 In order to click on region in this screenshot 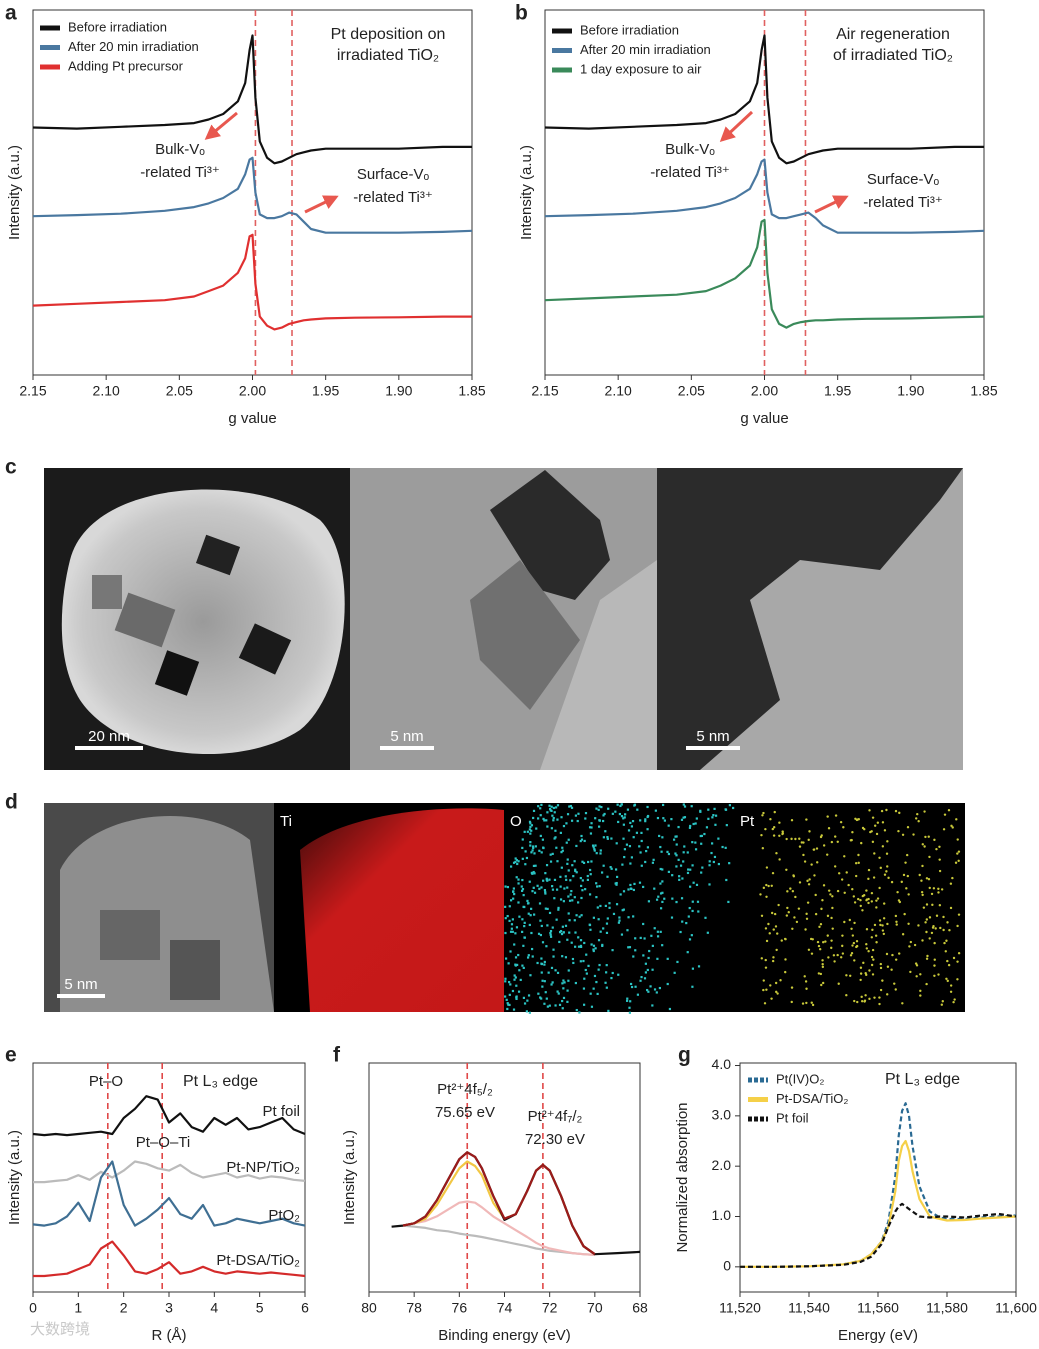, I will do `click(598, 665)`.